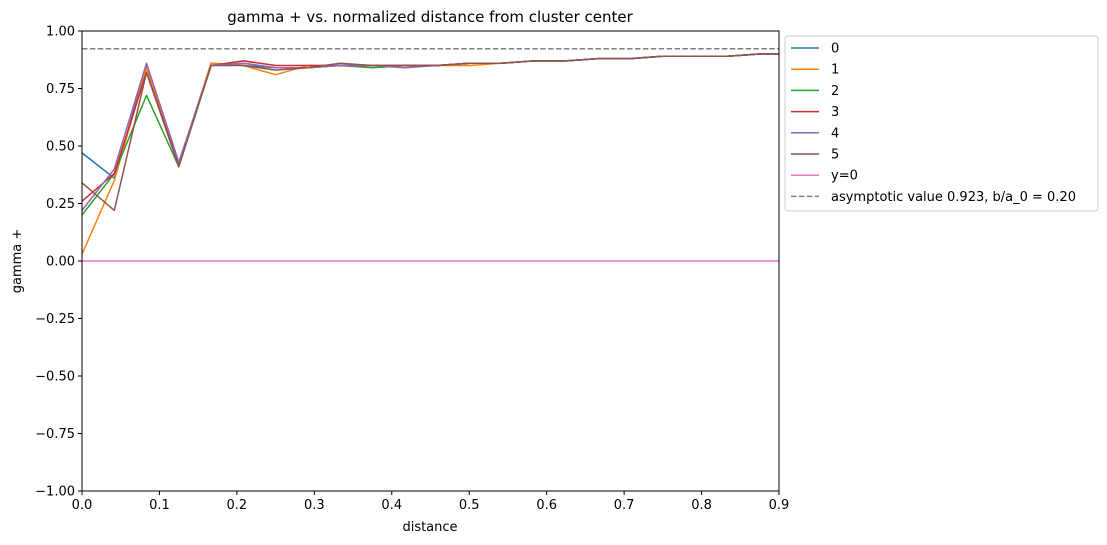 This screenshot has width=1107, height=545. What do you see at coordinates (55, 377) in the screenshot?
I see `y-tick-label: −0.50` at bounding box center [55, 377].